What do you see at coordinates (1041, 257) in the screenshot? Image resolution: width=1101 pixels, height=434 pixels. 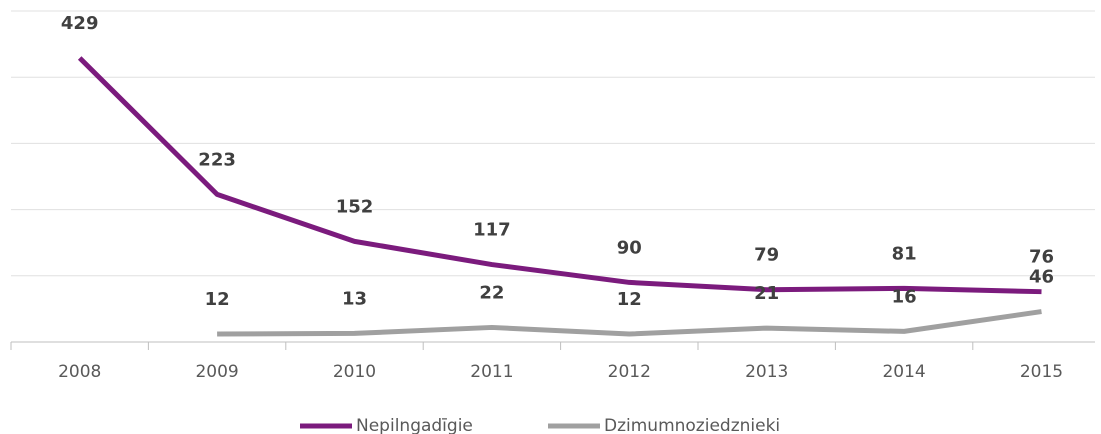 I see `data-label: 76` at bounding box center [1041, 257].